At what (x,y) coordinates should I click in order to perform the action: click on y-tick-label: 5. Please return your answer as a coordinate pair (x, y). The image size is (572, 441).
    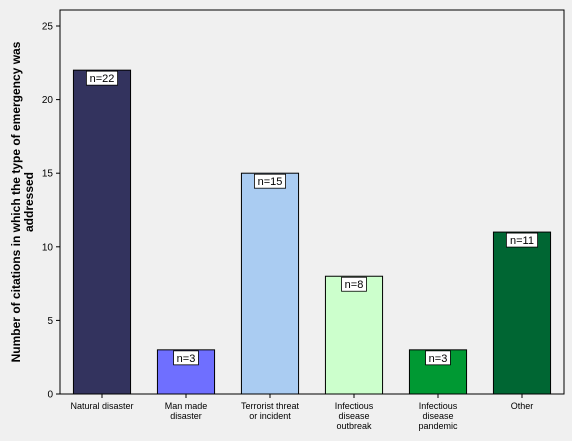
    Looking at the image, I should click on (50, 321).